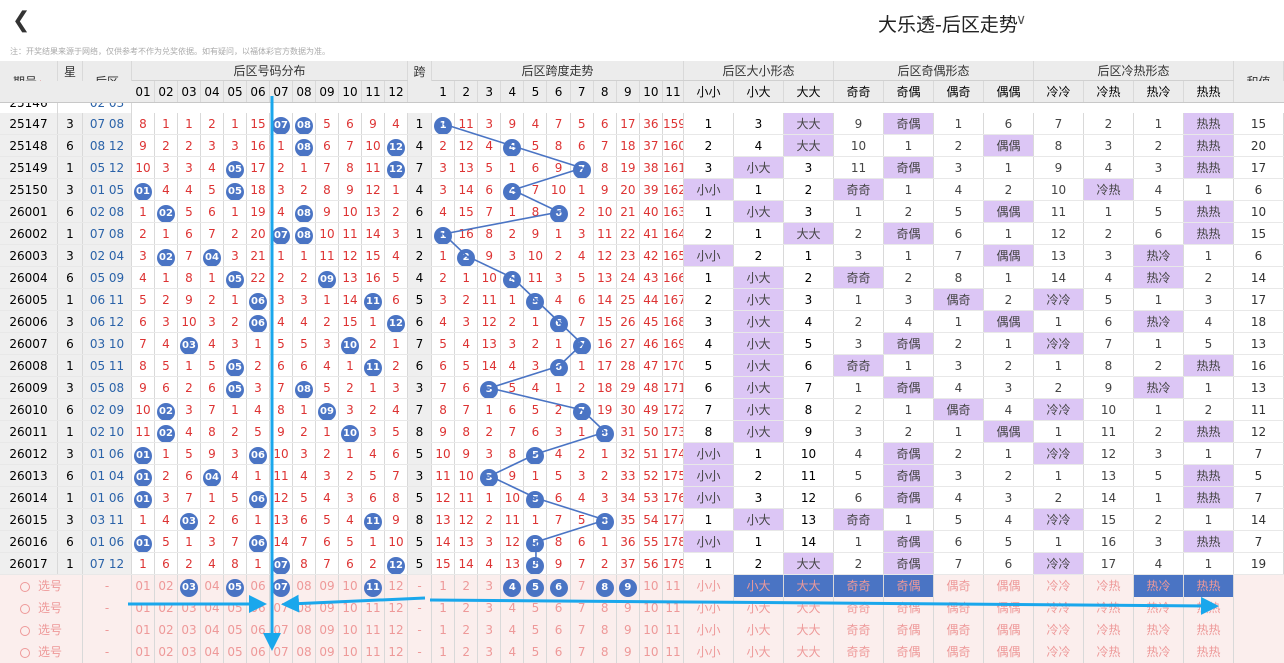 The height and width of the screenshot is (663, 1284). I want to click on select-span: 9, so click(628, 630).